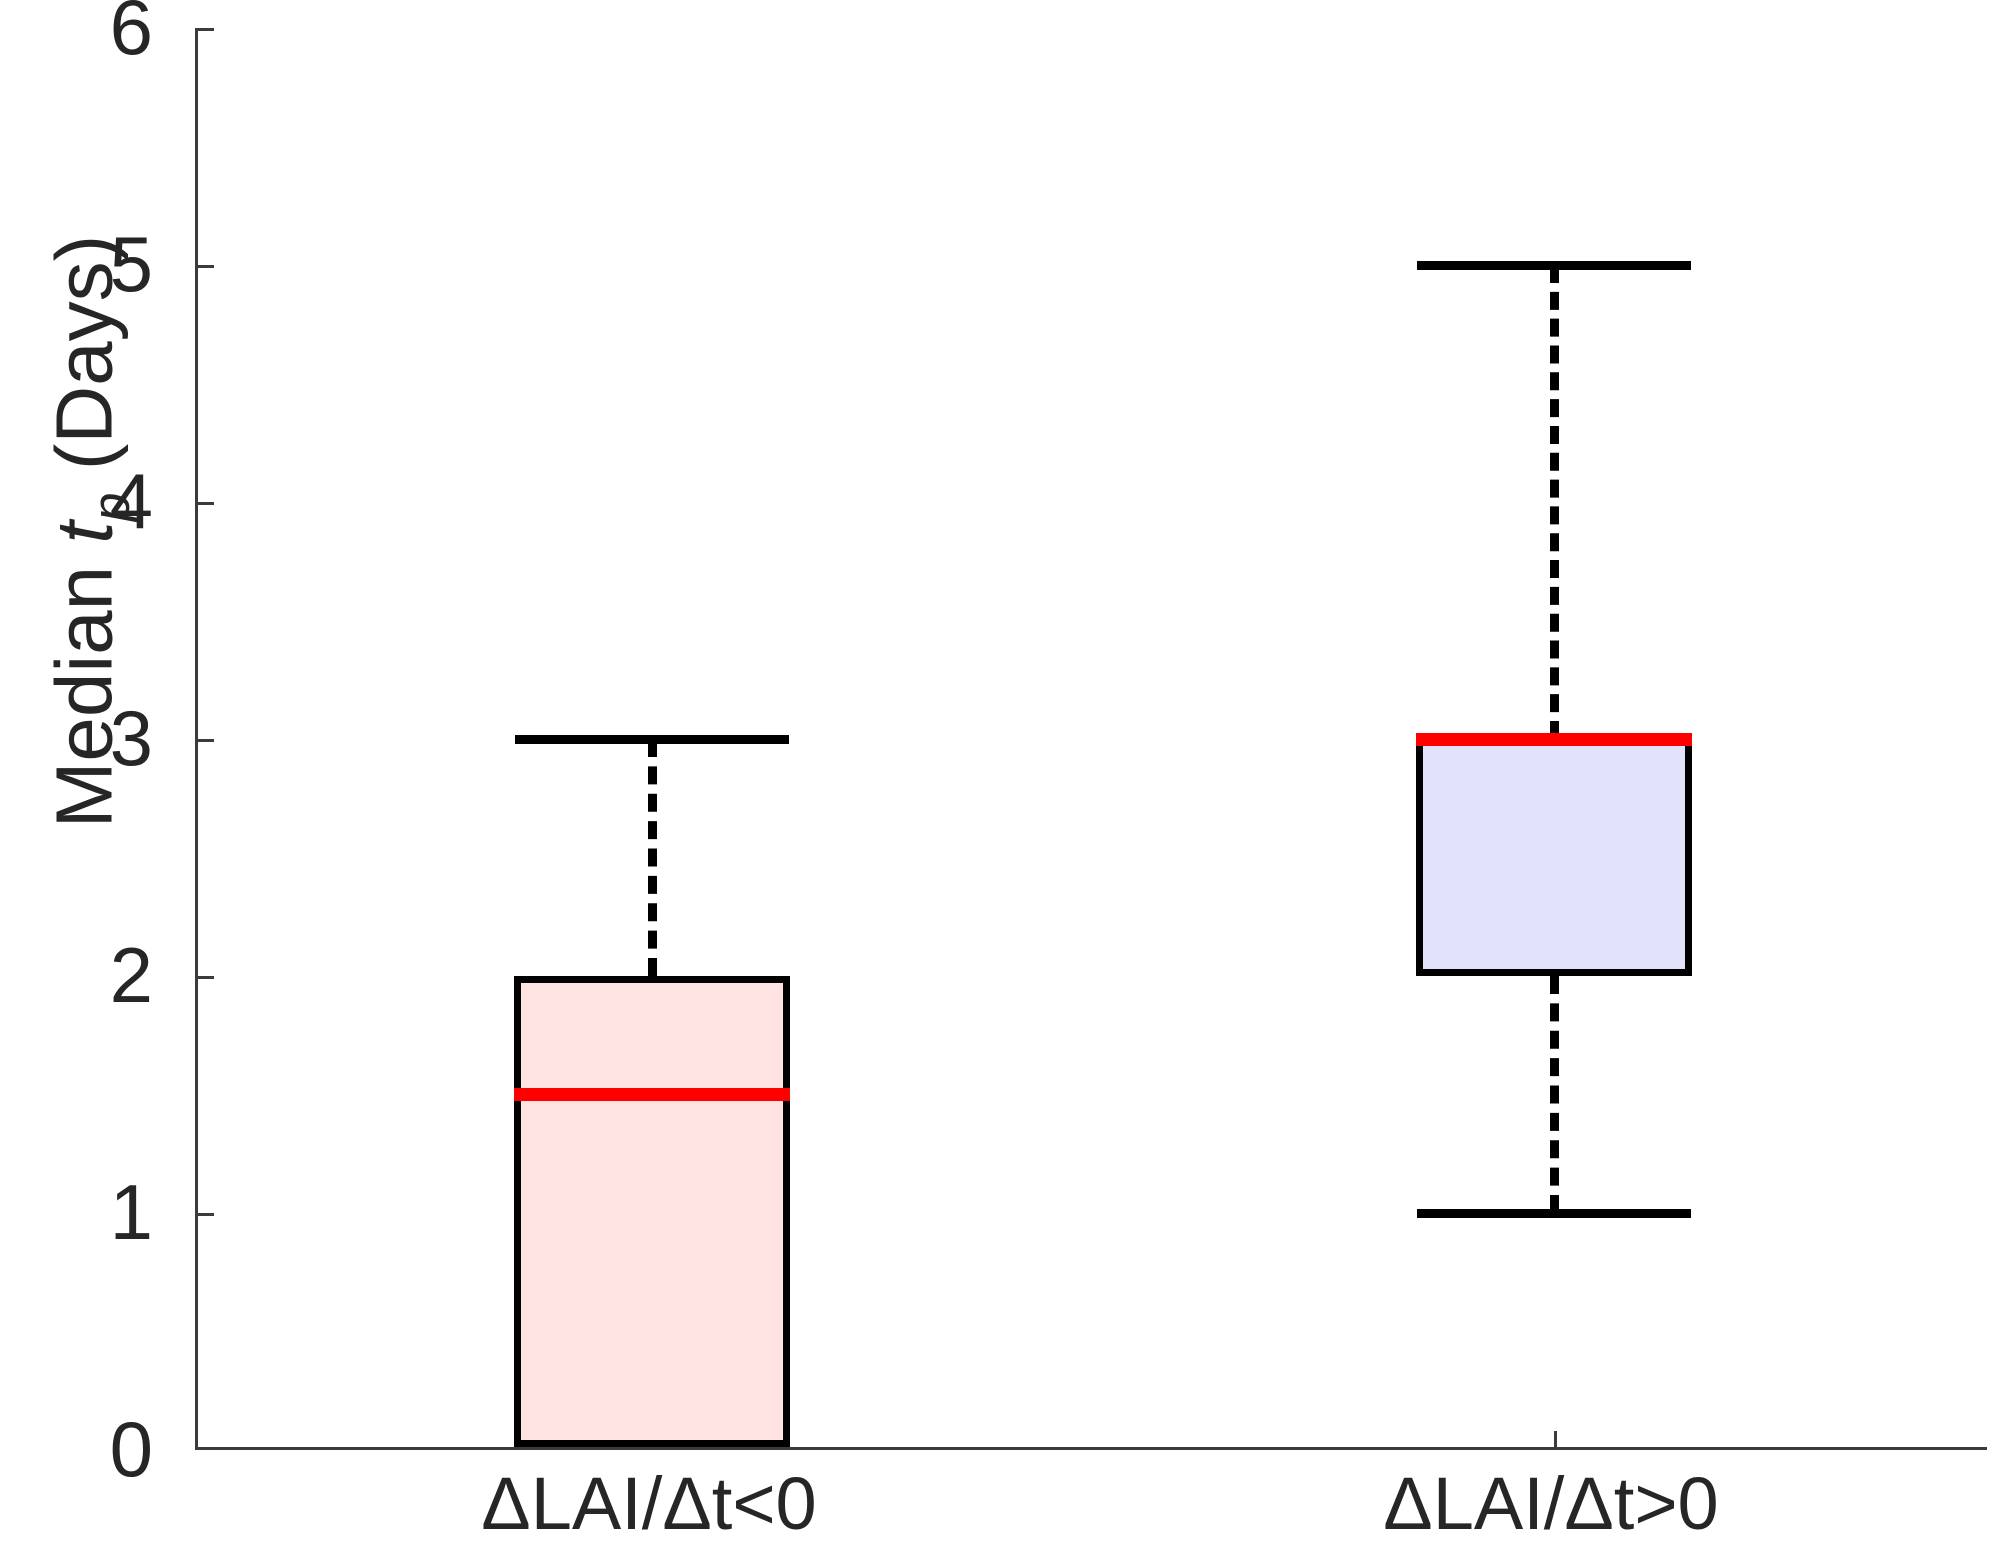 The width and height of the screenshot is (2005, 1549). I want to click on y-tick-label-6: 6, so click(131, 35).